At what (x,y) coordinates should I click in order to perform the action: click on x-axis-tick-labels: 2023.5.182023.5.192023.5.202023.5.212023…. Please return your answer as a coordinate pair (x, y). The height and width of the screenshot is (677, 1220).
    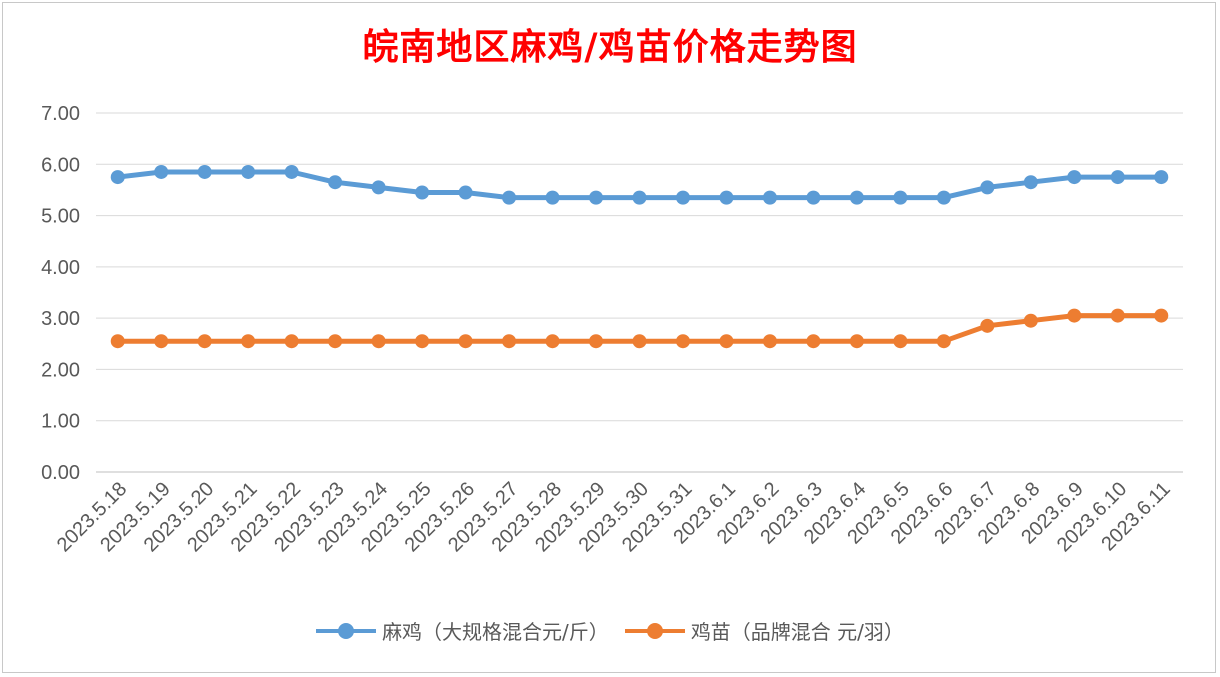
    Looking at the image, I should click on (614, 517).